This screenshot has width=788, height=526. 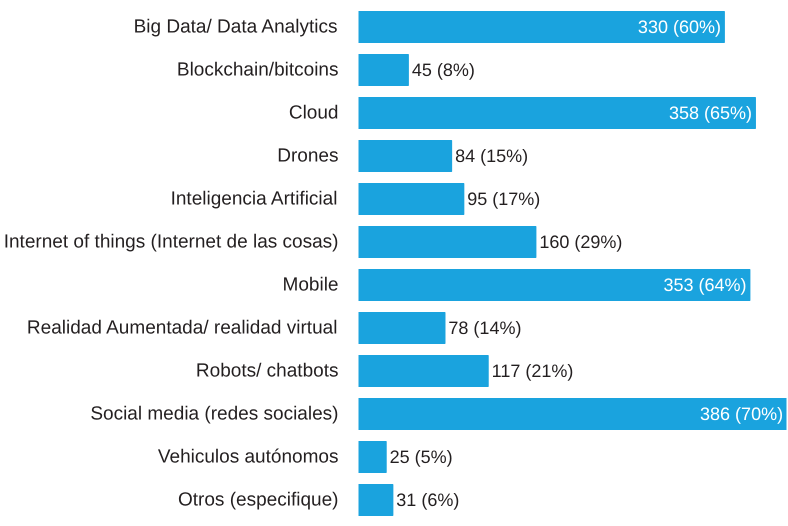 I want to click on data-label: 78 (14%), so click(x=485, y=328).